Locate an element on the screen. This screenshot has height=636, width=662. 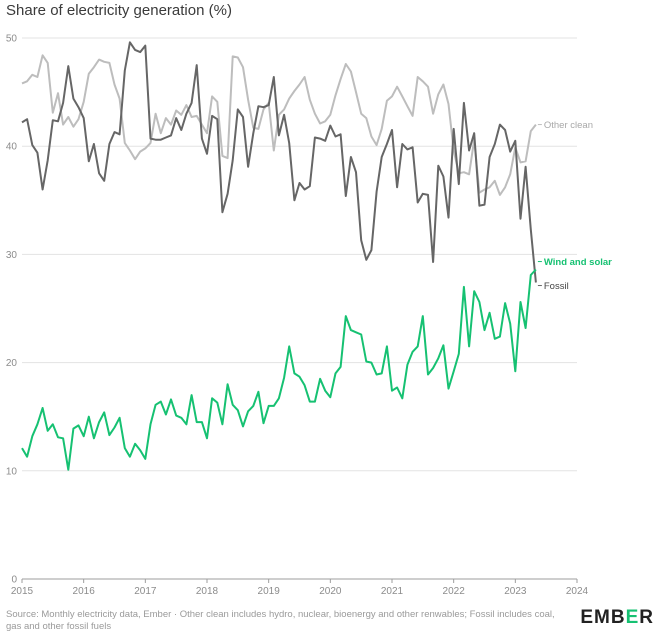
ember-logo: EMBER is located at coordinates (617, 617).